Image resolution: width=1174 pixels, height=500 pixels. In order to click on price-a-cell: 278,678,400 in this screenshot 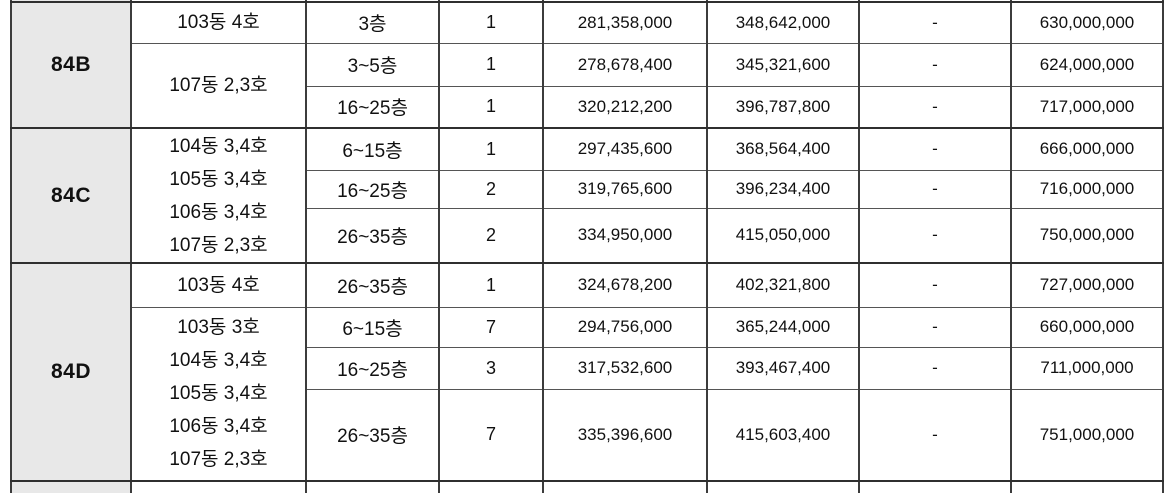, I will do `click(625, 65)`.